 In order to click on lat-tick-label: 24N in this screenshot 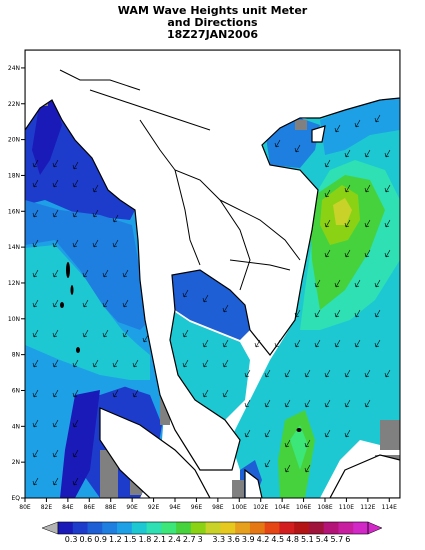, I will do `click(14, 68)`.